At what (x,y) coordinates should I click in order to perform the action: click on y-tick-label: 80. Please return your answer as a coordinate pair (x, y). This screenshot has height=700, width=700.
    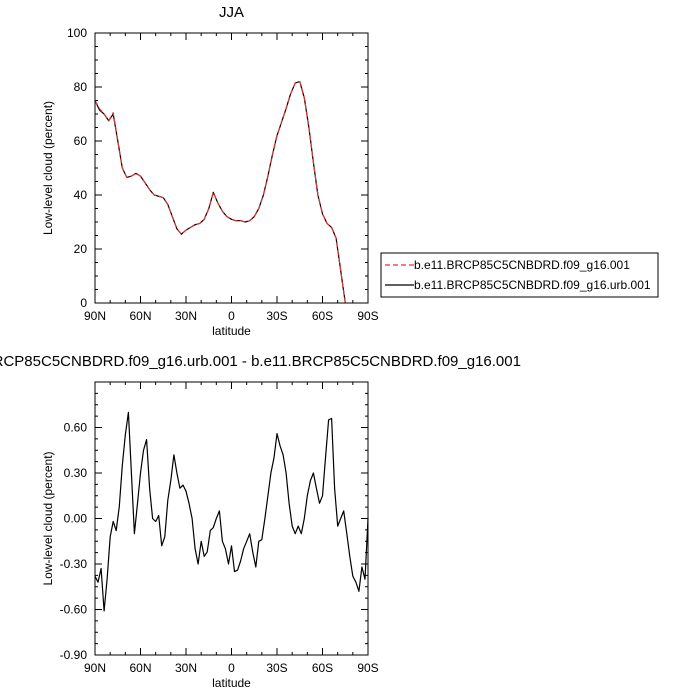
    Looking at the image, I should click on (81, 87).